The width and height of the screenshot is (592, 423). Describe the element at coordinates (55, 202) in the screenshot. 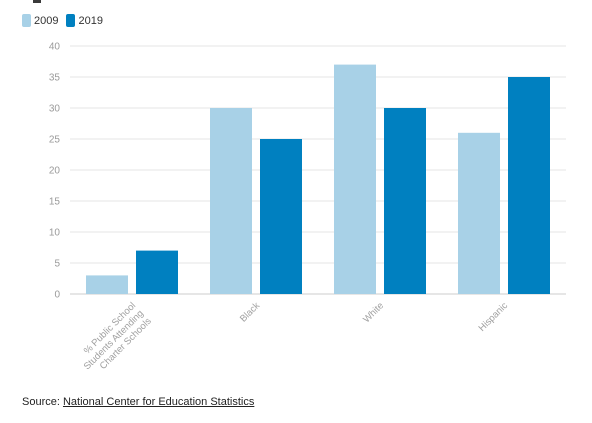

I see `y-tick-label-15: 15` at that location.